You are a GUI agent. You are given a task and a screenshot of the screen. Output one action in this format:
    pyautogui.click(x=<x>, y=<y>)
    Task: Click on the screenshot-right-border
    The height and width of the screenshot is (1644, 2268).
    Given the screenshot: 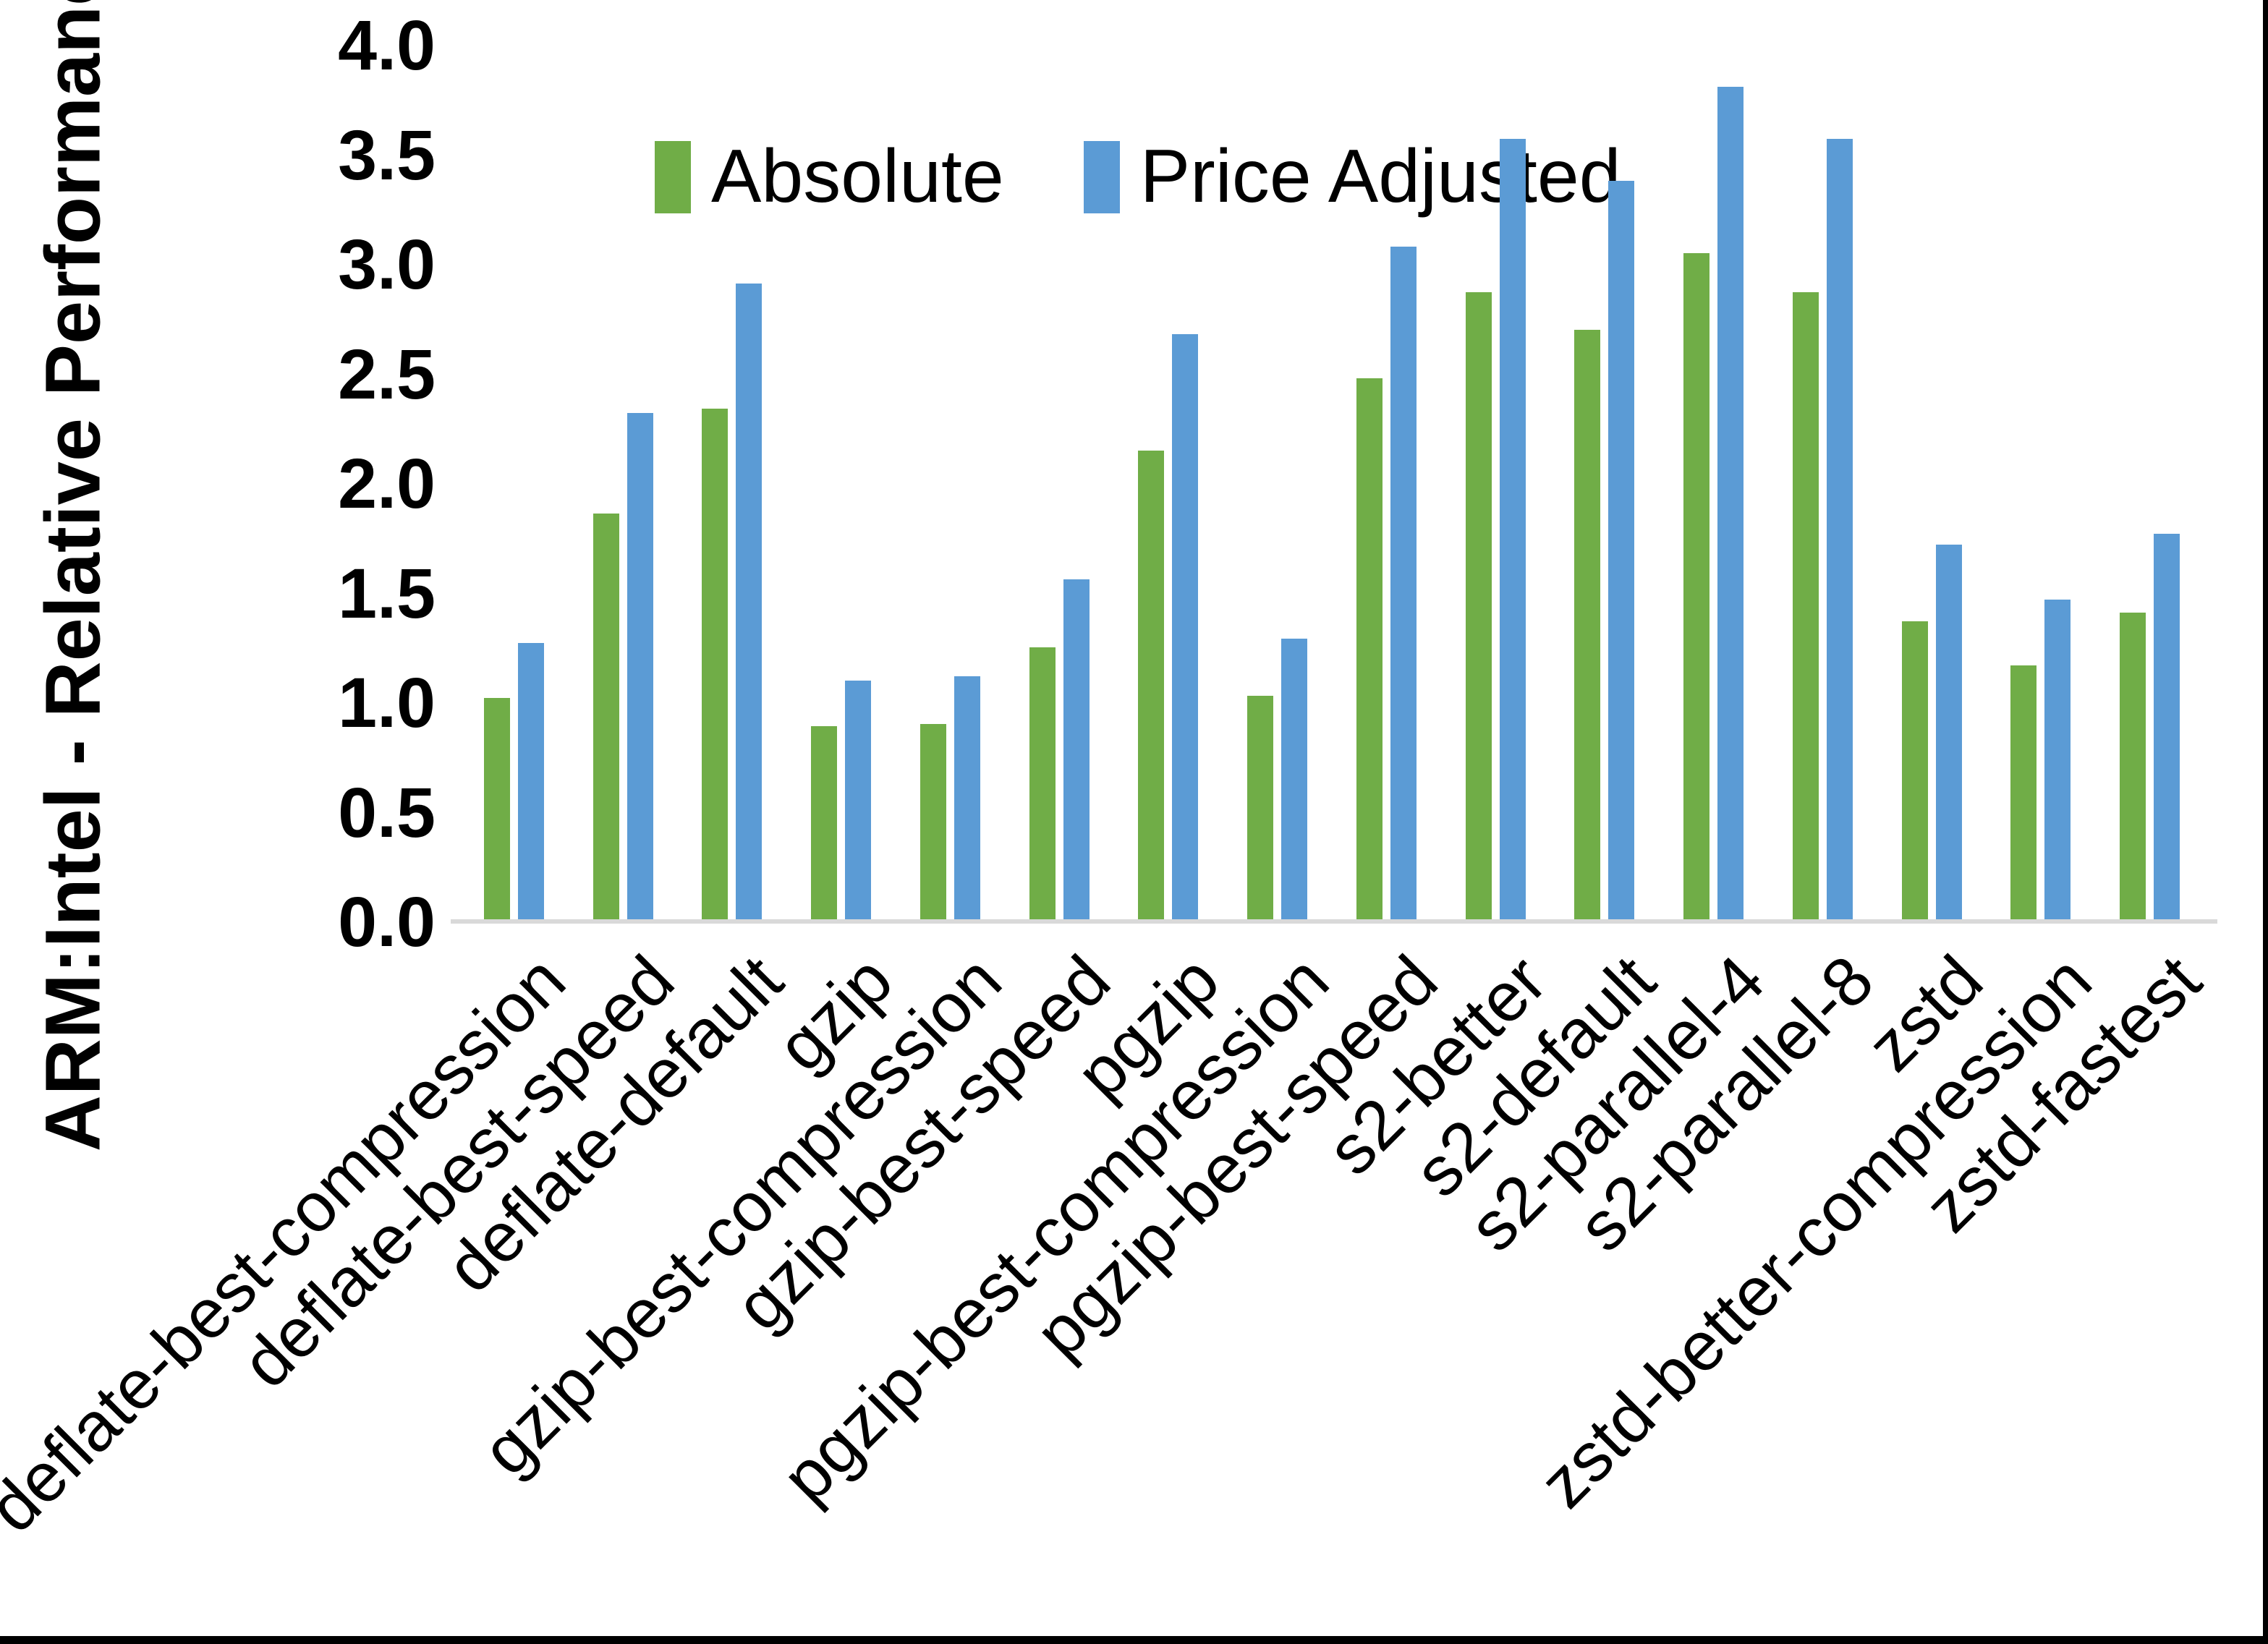 What is the action you would take?
    pyautogui.click(x=2265, y=822)
    